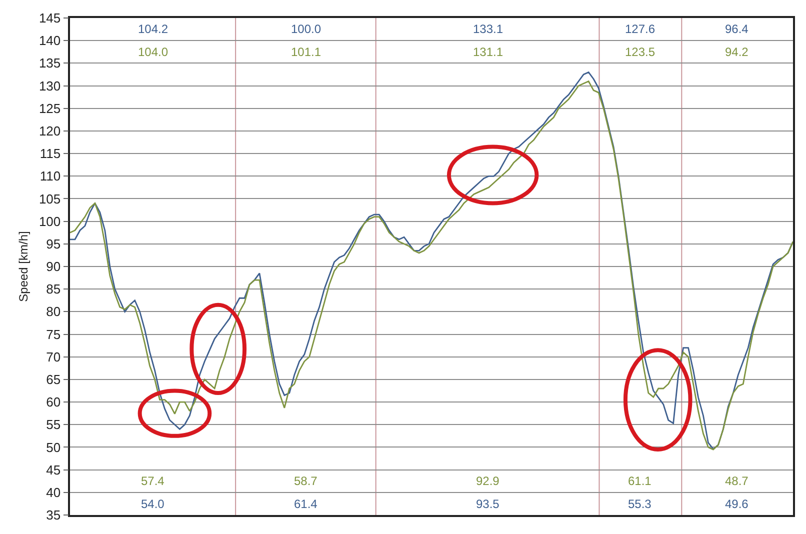 Image resolution: width=806 pixels, height=534 pixels. What do you see at coordinates (640, 52) in the screenshot?
I see `annotation: 123.5` at bounding box center [640, 52].